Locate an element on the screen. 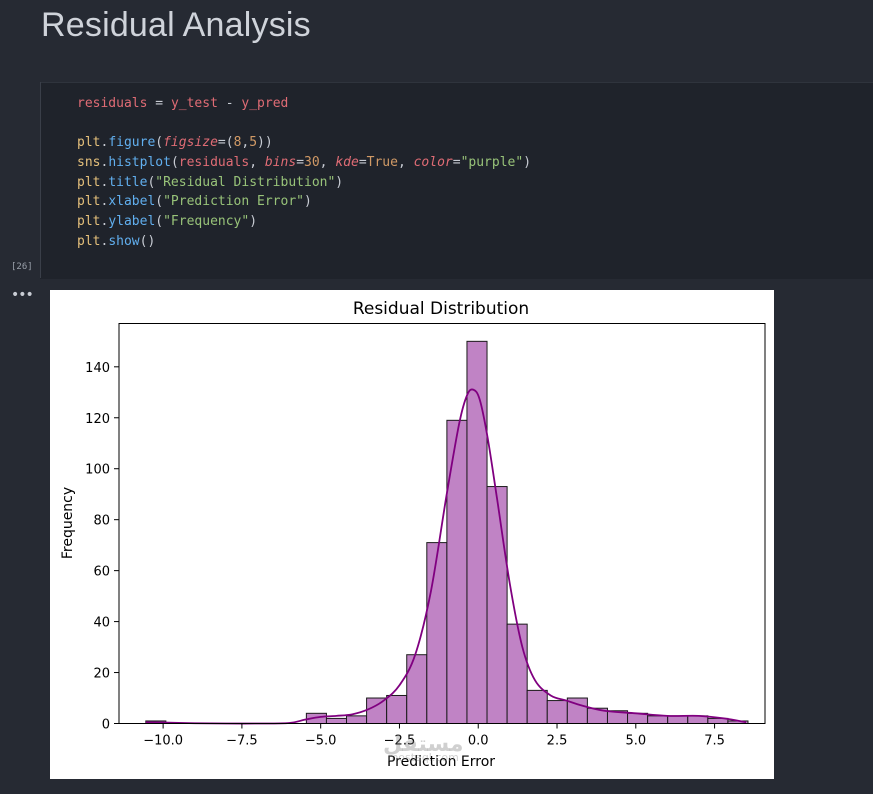 This screenshot has width=873, height=794. code-token: )) is located at coordinates (265, 143).